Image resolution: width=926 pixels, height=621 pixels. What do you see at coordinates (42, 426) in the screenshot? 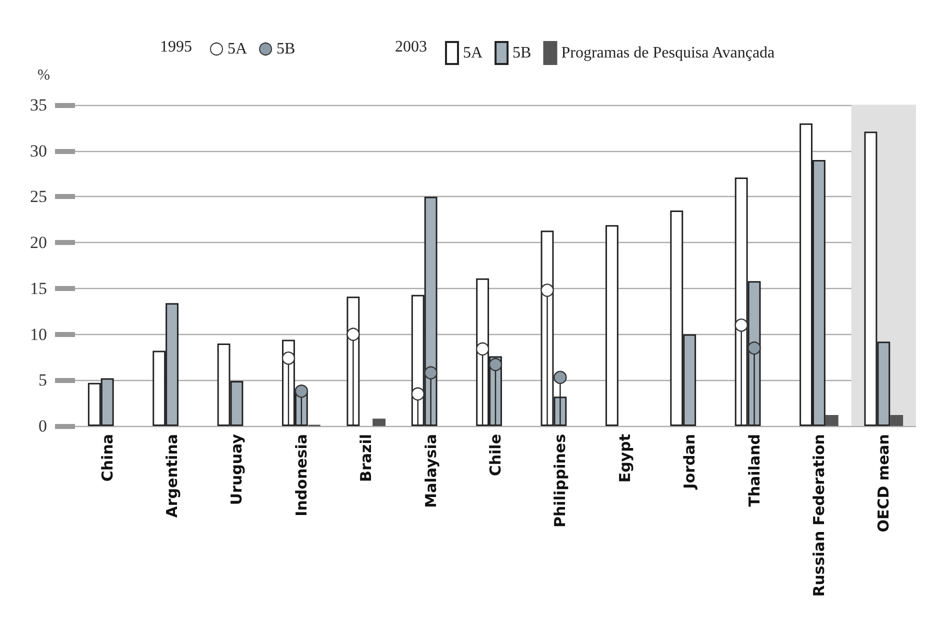
I see `y-tick-label: 0` at bounding box center [42, 426].